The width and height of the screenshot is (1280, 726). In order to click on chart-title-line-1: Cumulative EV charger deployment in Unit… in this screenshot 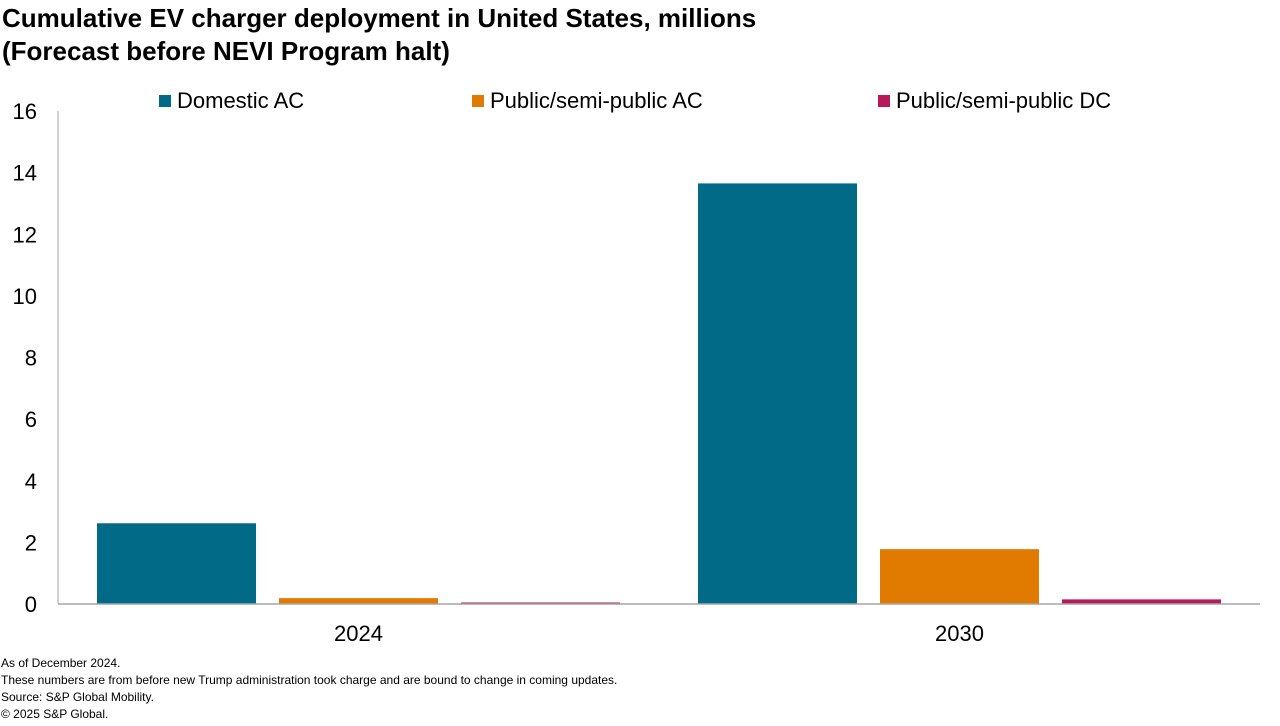, I will do `click(379, 18)`.